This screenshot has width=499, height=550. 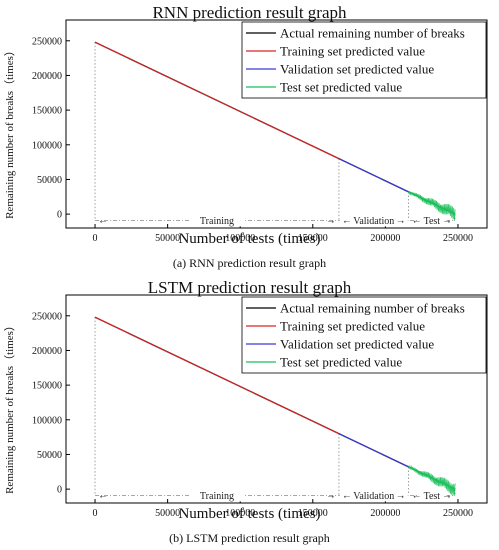 I want to click on chart-title: LSTM prediction result graph, so click(x=249, y=287).